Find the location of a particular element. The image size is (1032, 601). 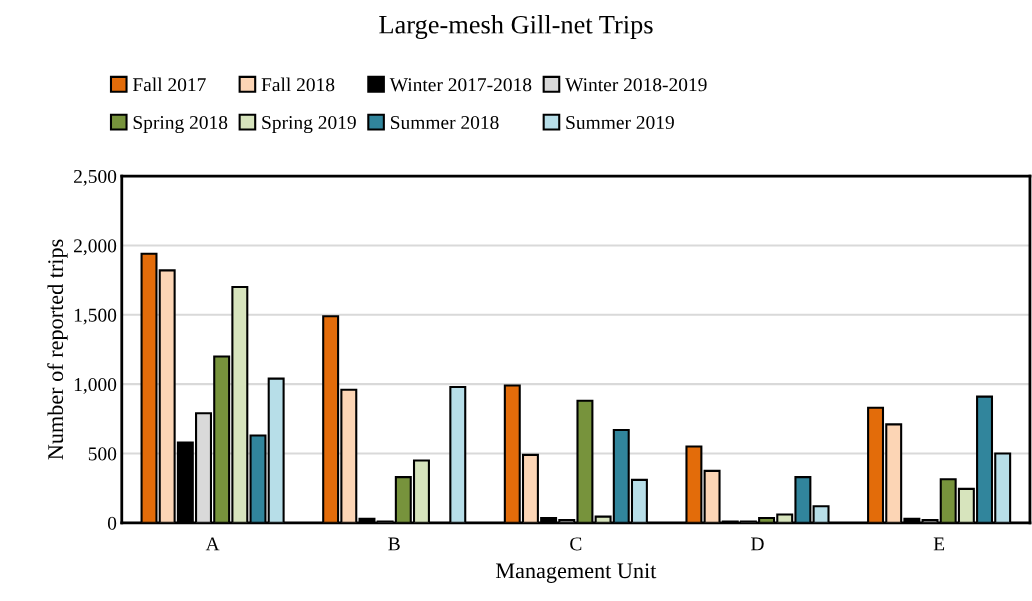

x-tick-label: B is located at coordinates (394, 544).